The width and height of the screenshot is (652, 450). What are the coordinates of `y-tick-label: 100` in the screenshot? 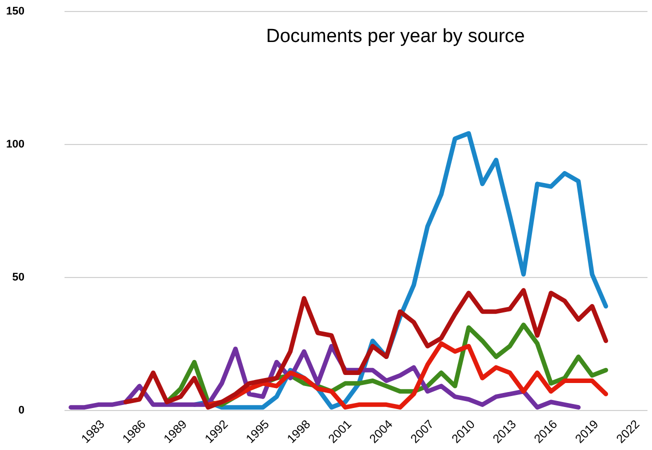 It's located at (15, 144).